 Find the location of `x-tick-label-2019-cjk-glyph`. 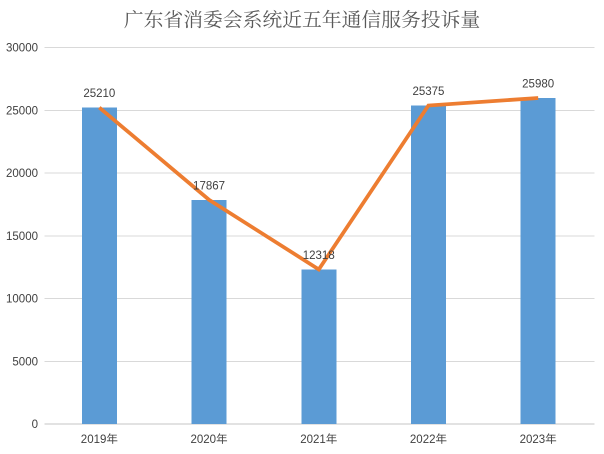

x-tick-label-2019-cjk-glyph is located at coordinates (112, 438).